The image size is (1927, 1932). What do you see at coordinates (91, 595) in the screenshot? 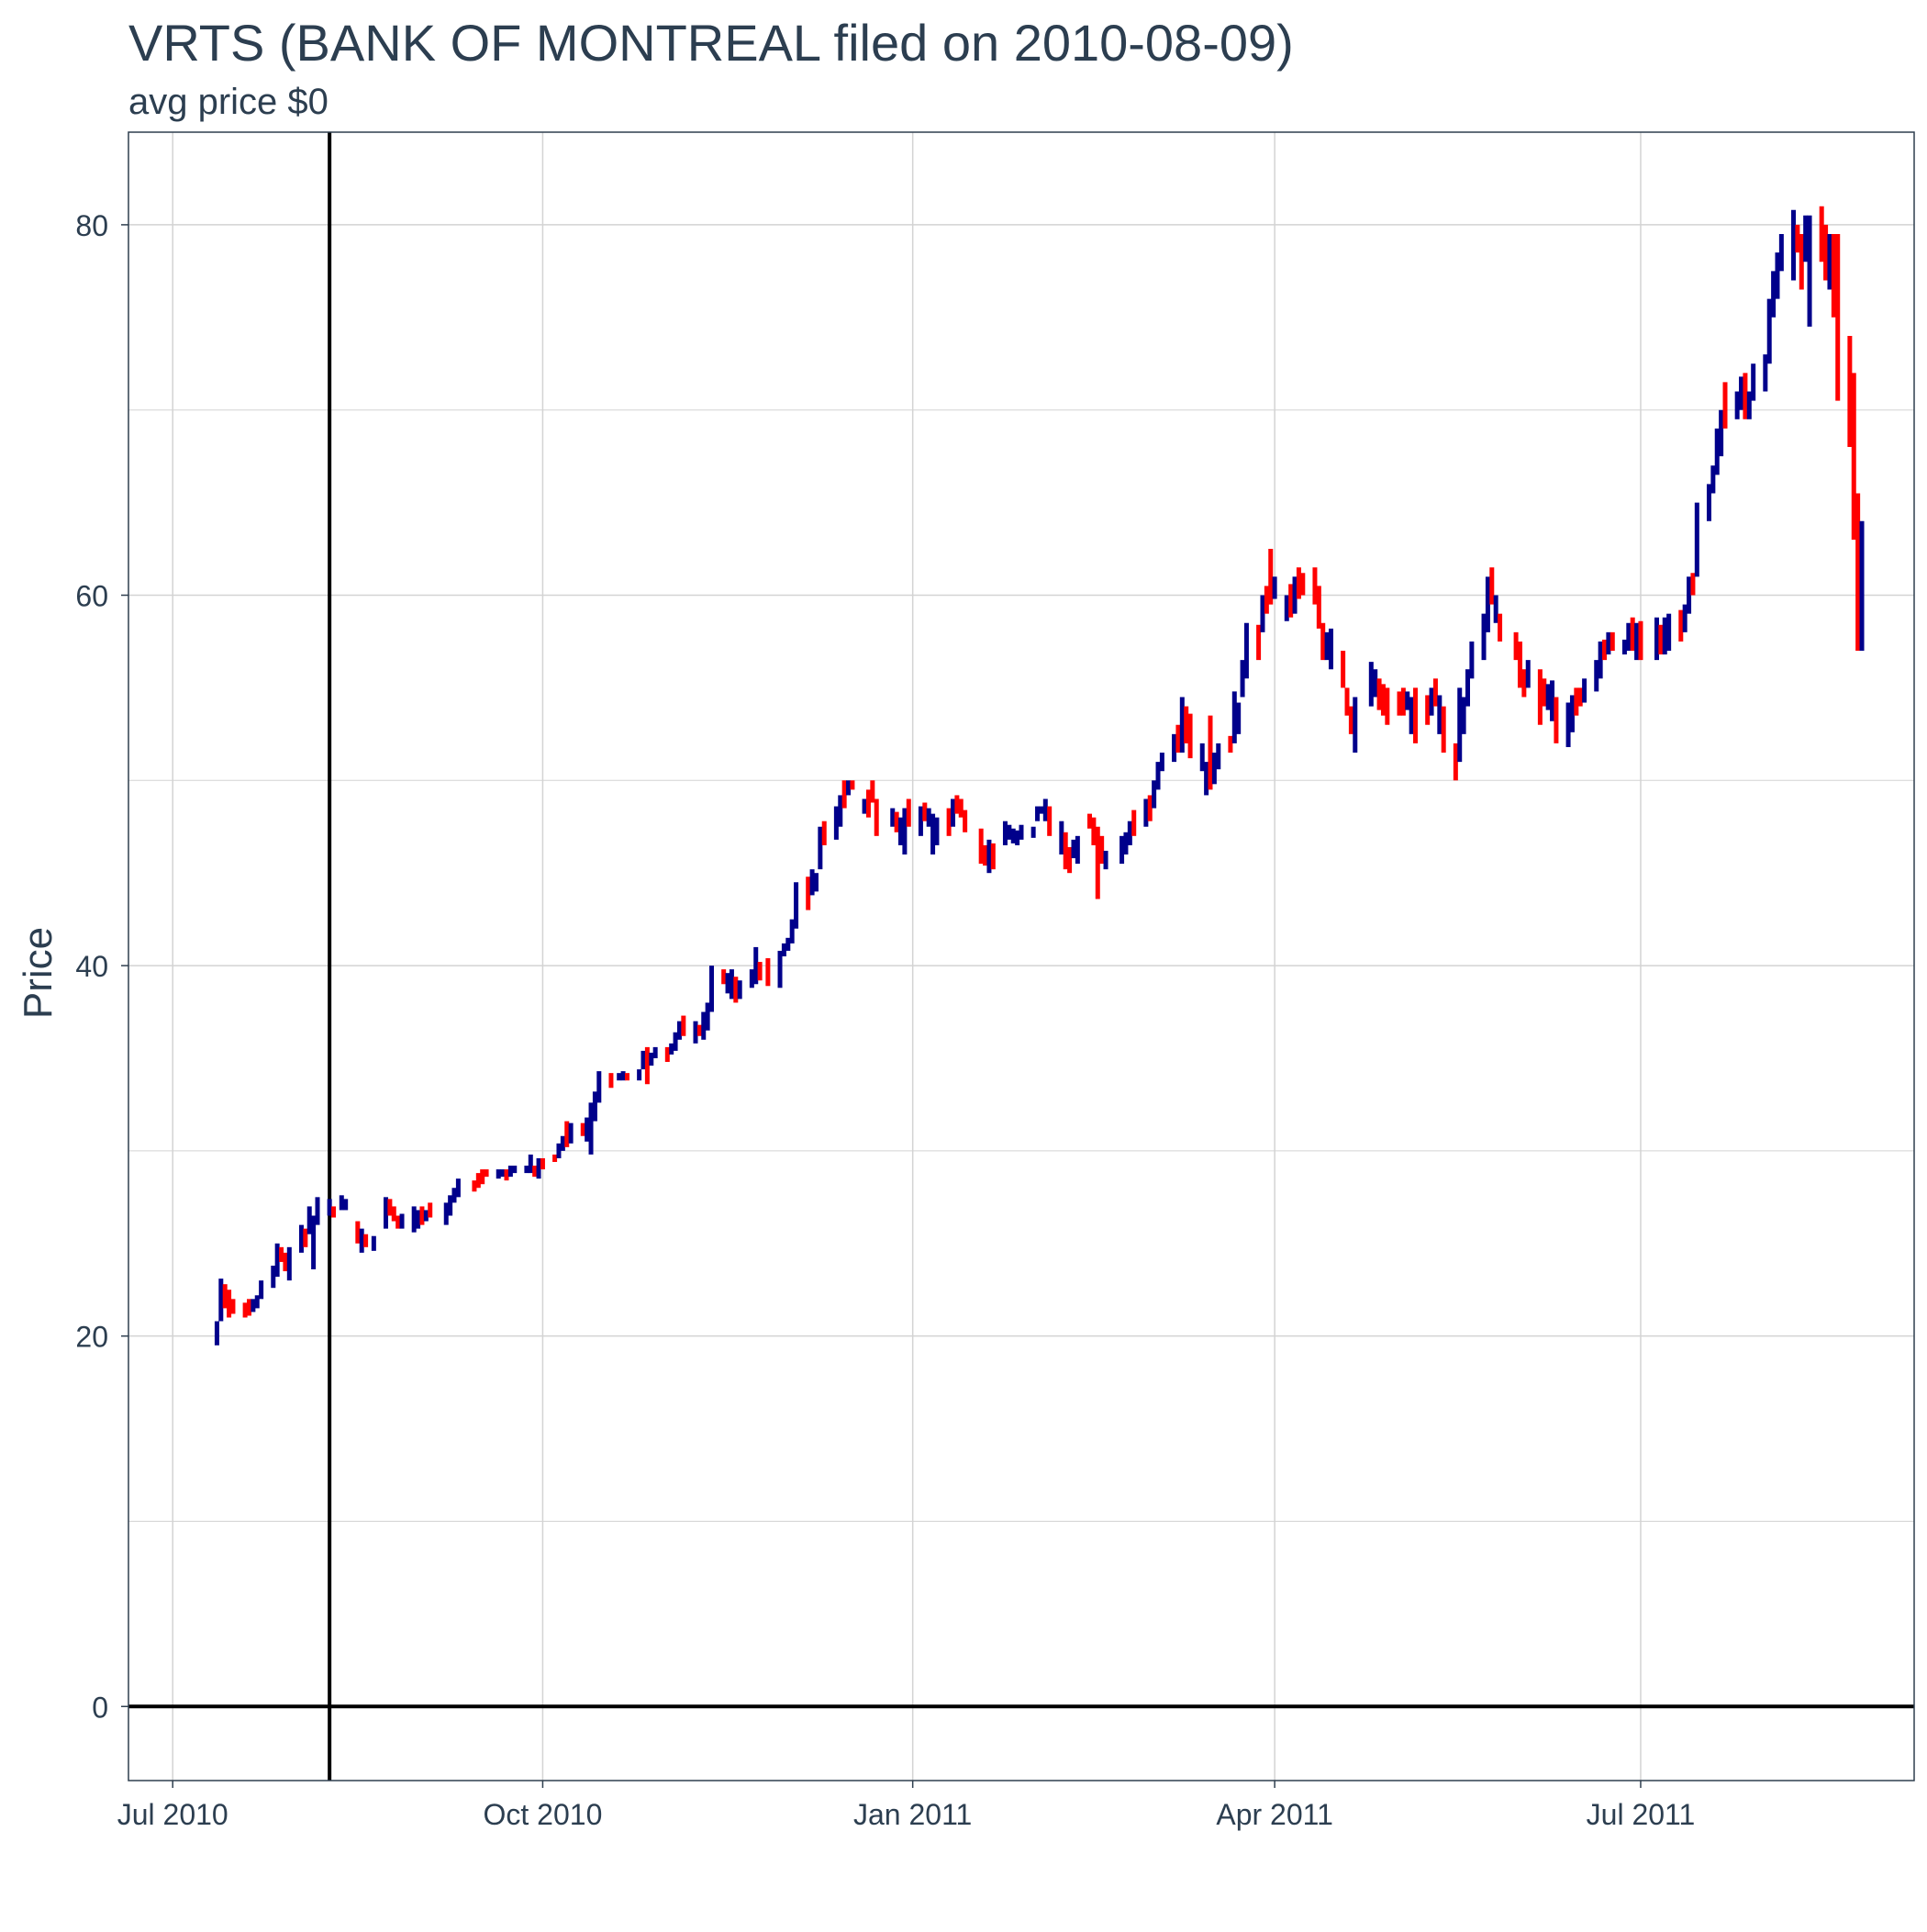
I see `y-tick-label: 60` at bounding box center [91, 595].